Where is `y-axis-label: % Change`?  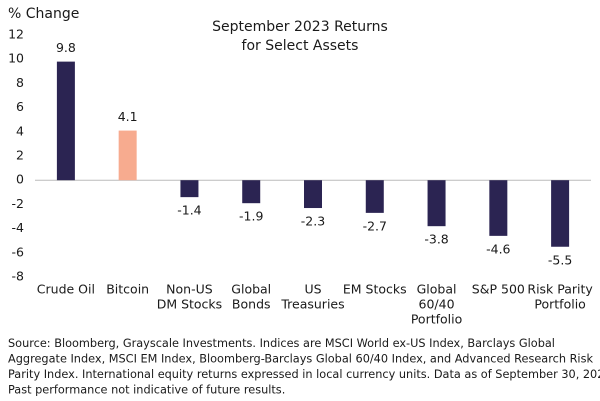 y-axis-label: % Change is located at coordinates (43, 14).